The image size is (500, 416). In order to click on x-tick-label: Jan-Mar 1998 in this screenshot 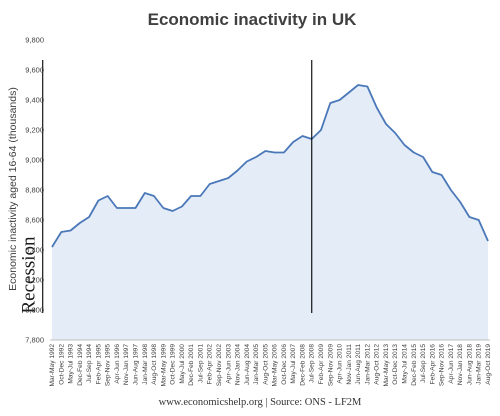, I will do `click(145, 364)`.